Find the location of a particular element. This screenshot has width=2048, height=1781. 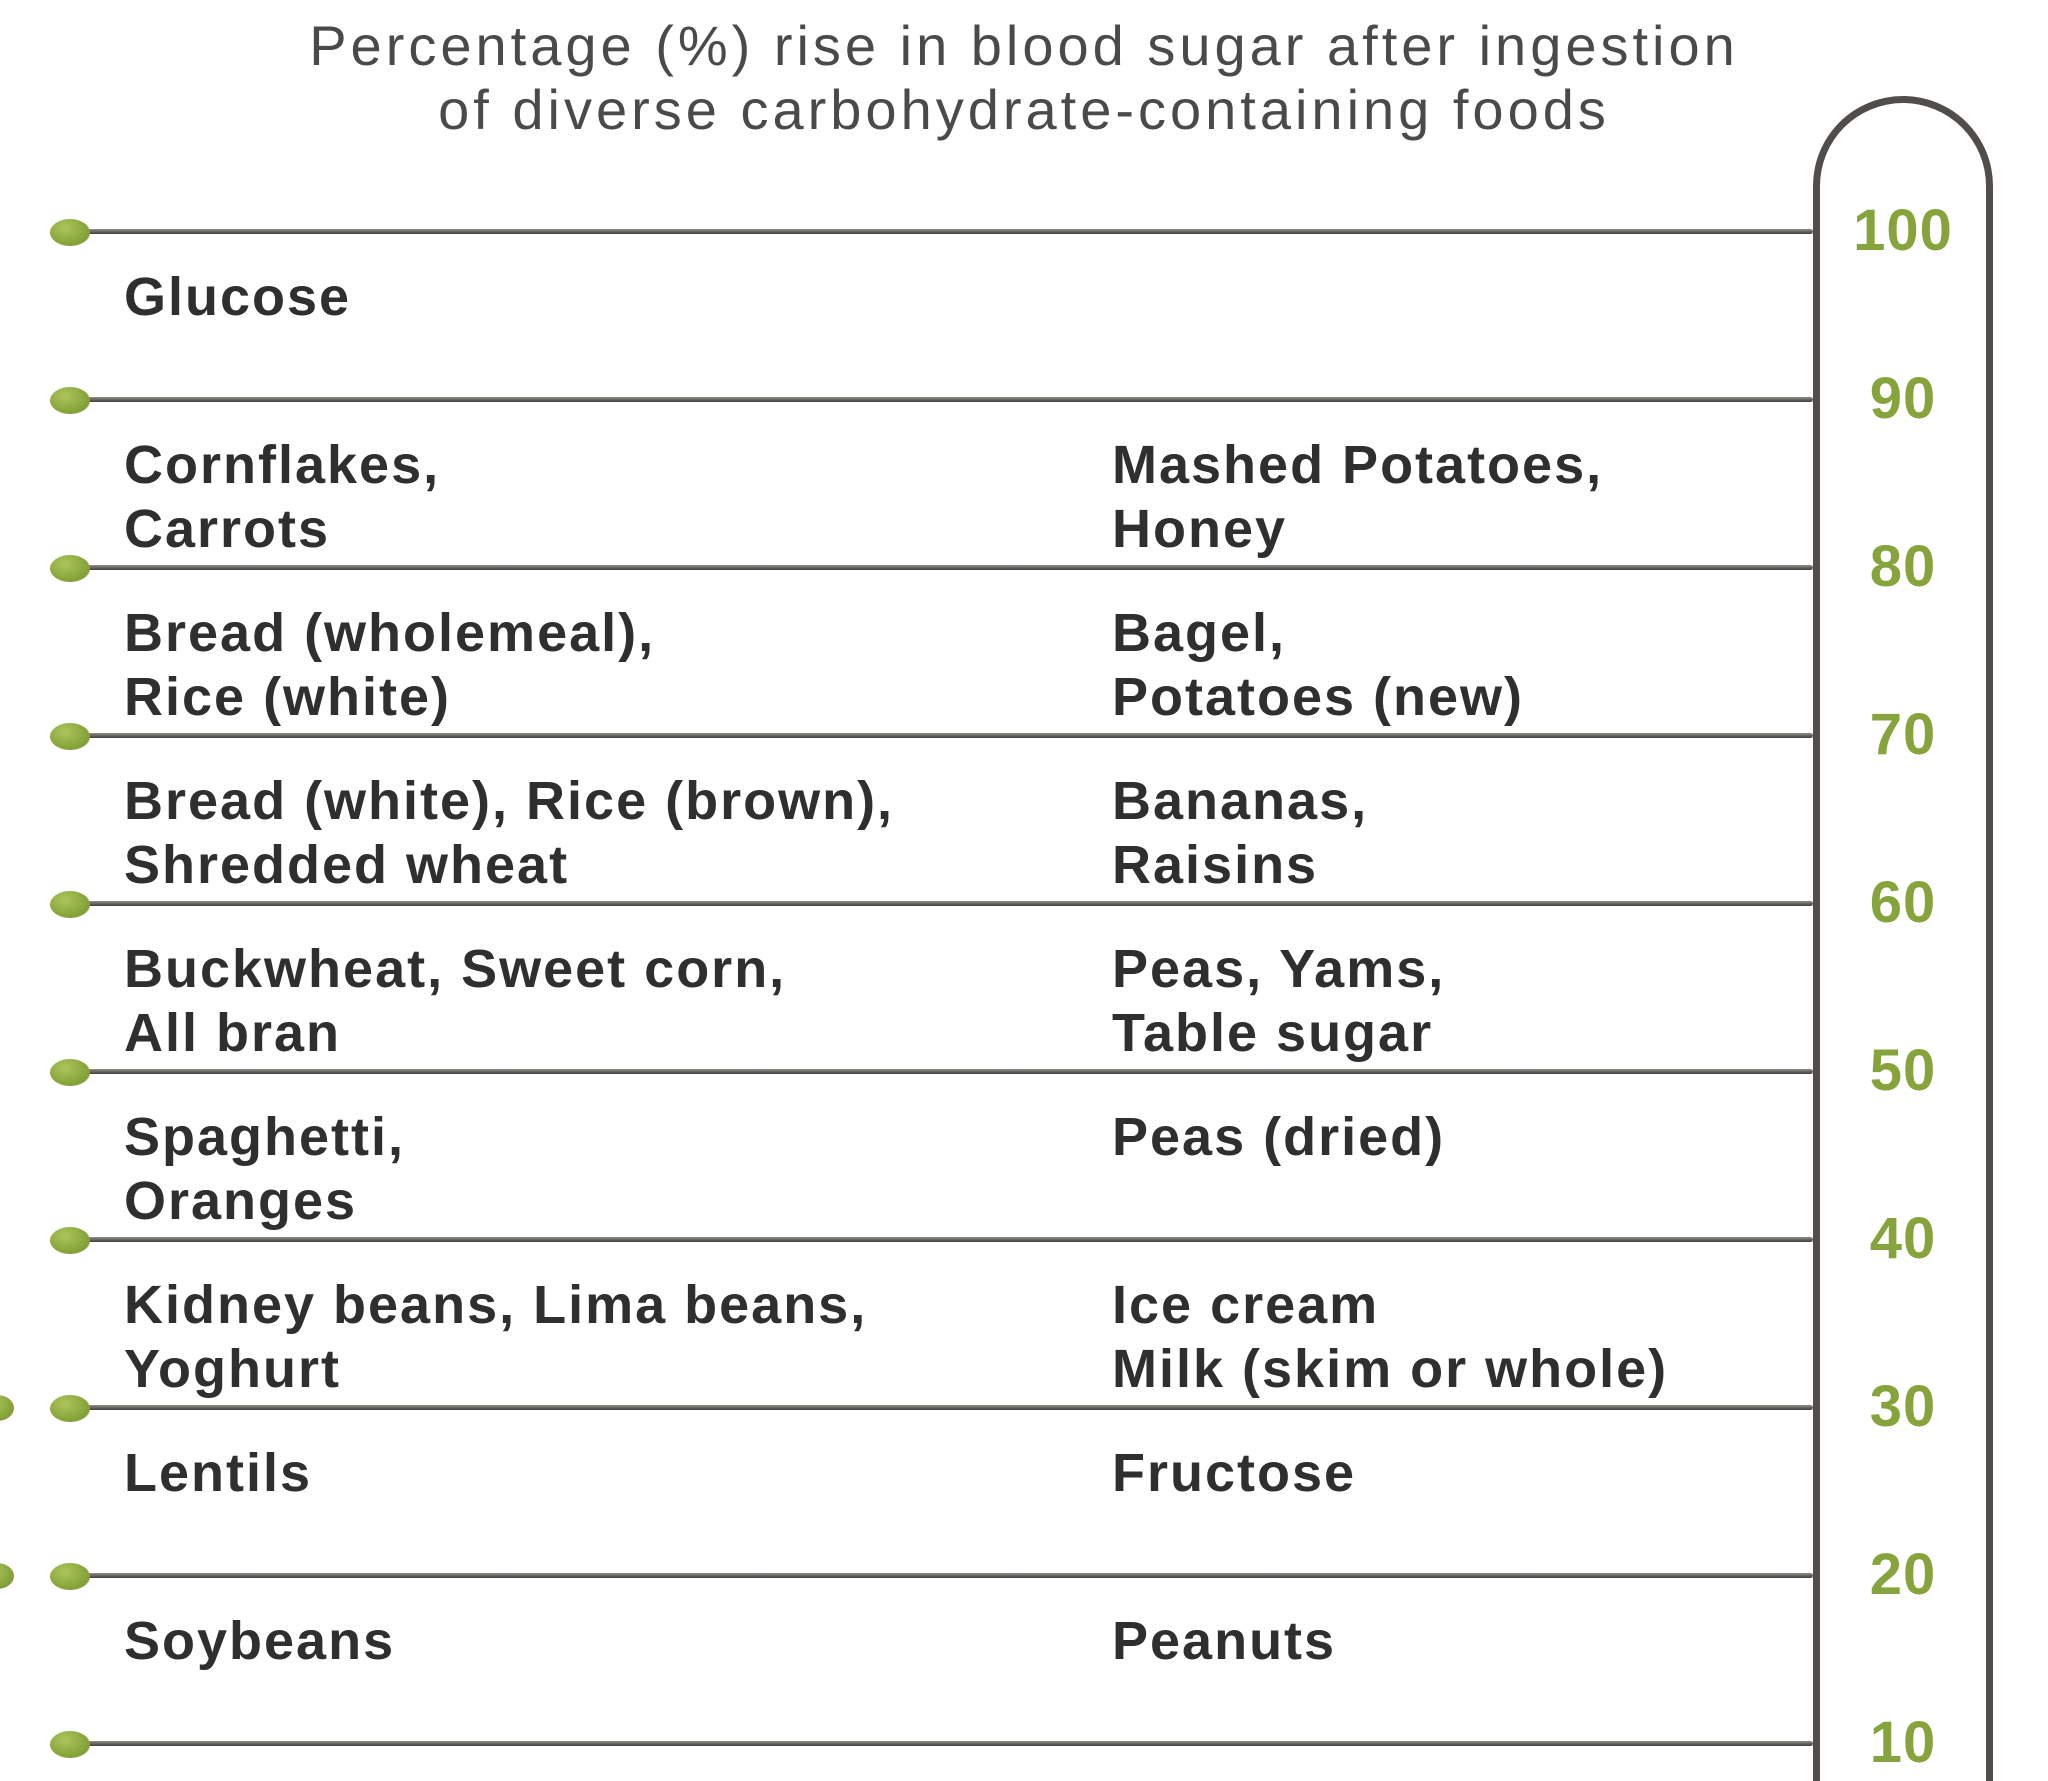

food-label-right-row6: Peas (dried) is located at coordinates (1279, 1137).